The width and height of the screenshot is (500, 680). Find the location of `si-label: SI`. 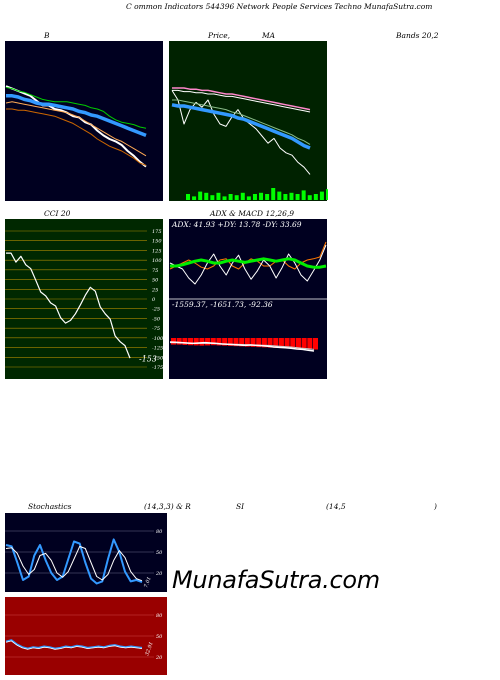

si-label: SI is located at coordinates (240, 506).